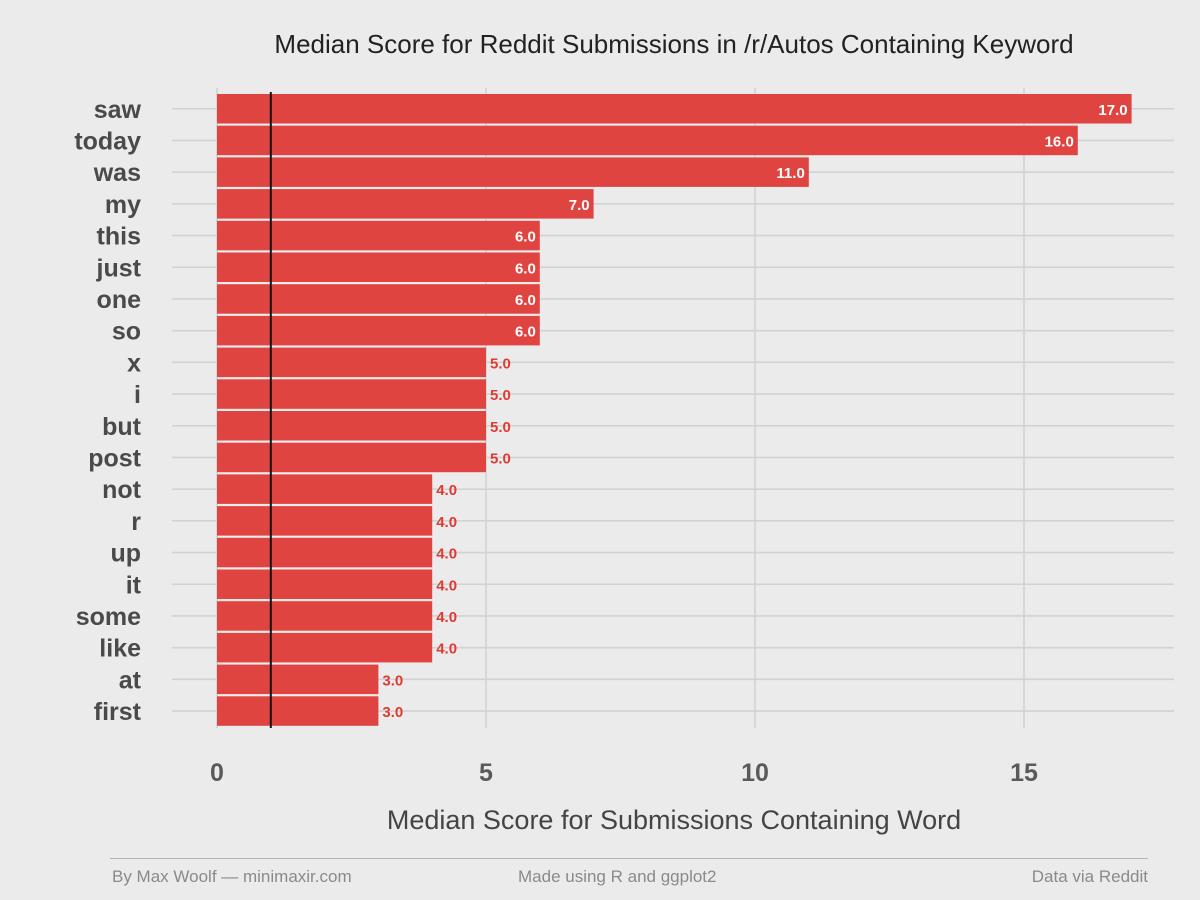  Describe the element at coordinates (134, 585) in the screenshot. I see `category-label: it` at that location.